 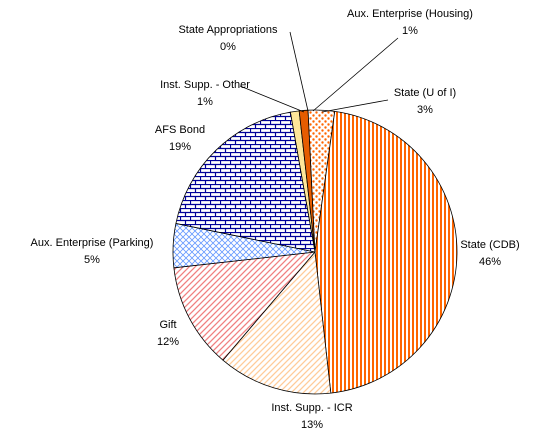 What do you see at coordinates (228, 47) in the screenshot?
I see `slice-value-label: 0%` at bounding box center [228, 47].